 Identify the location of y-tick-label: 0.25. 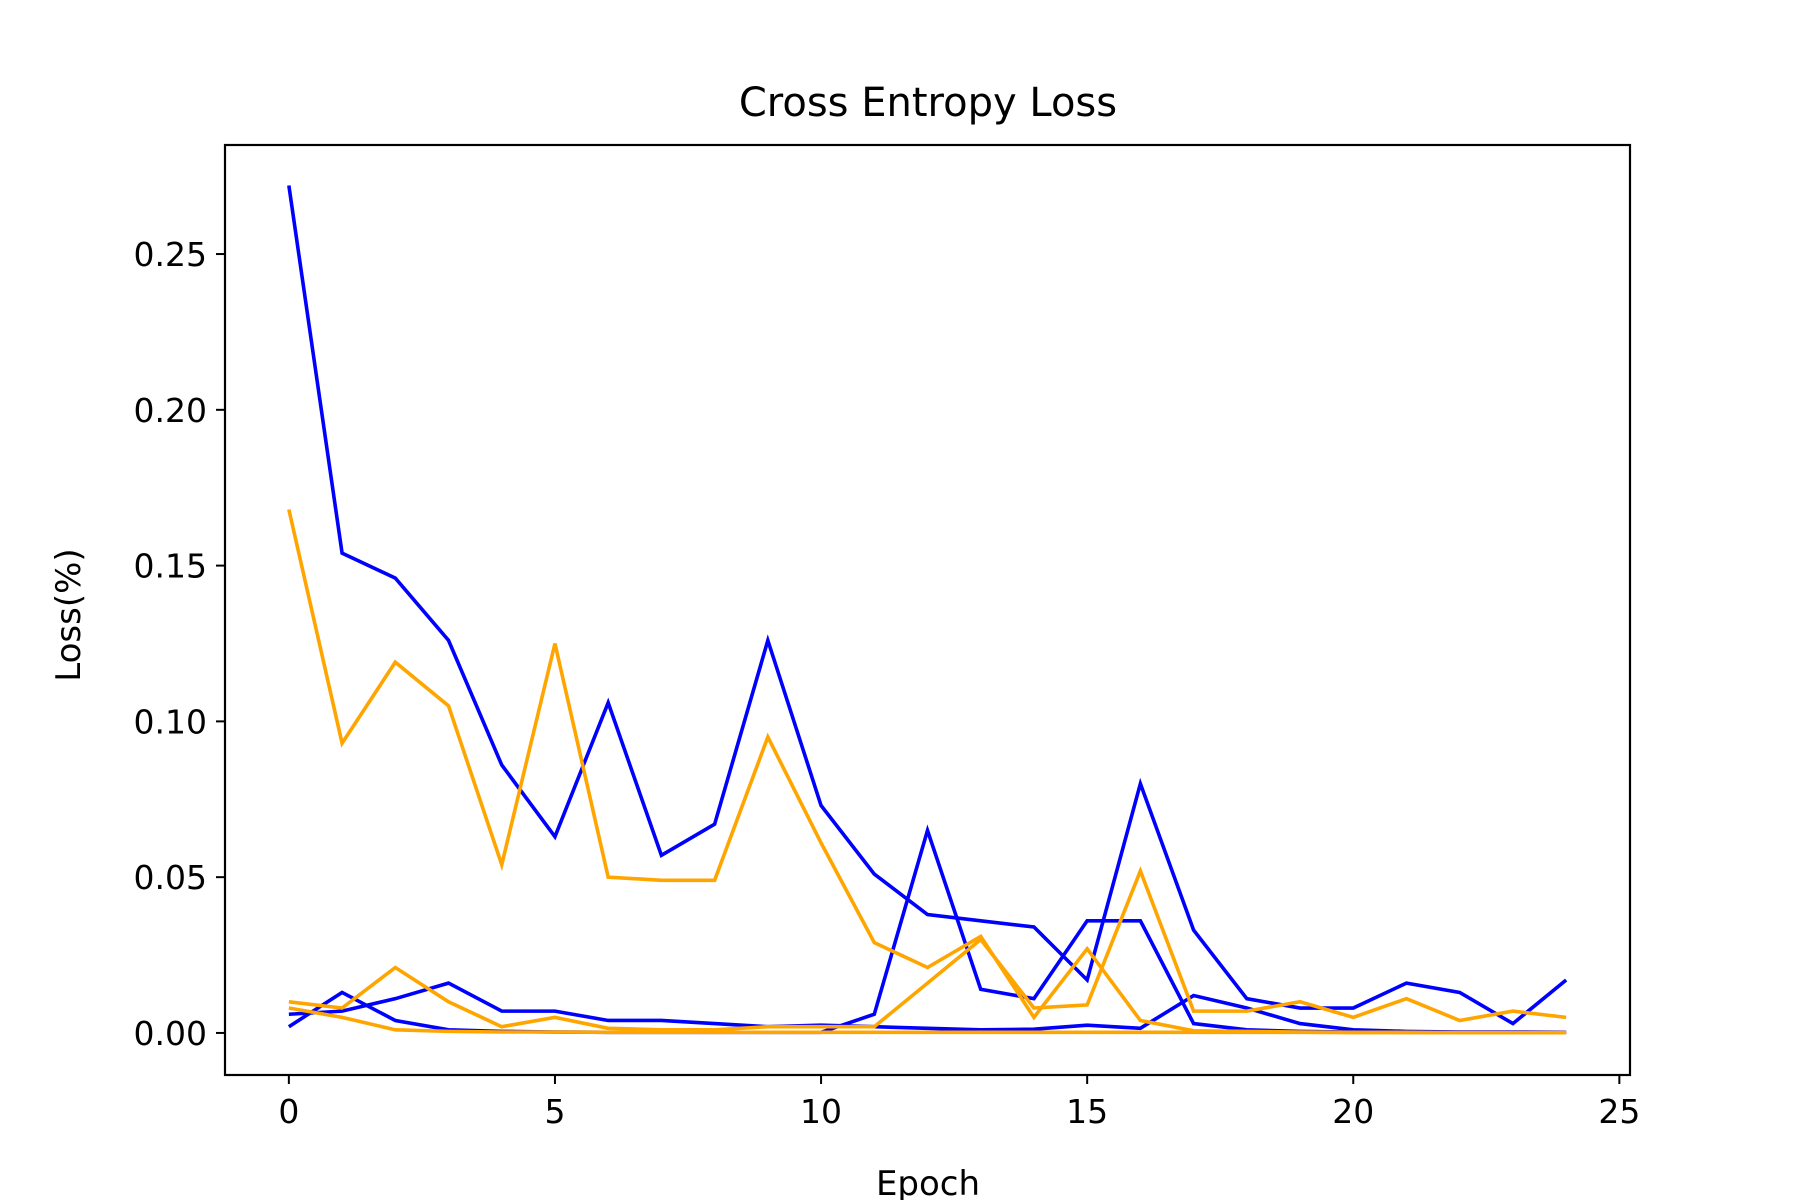
(170, 254).